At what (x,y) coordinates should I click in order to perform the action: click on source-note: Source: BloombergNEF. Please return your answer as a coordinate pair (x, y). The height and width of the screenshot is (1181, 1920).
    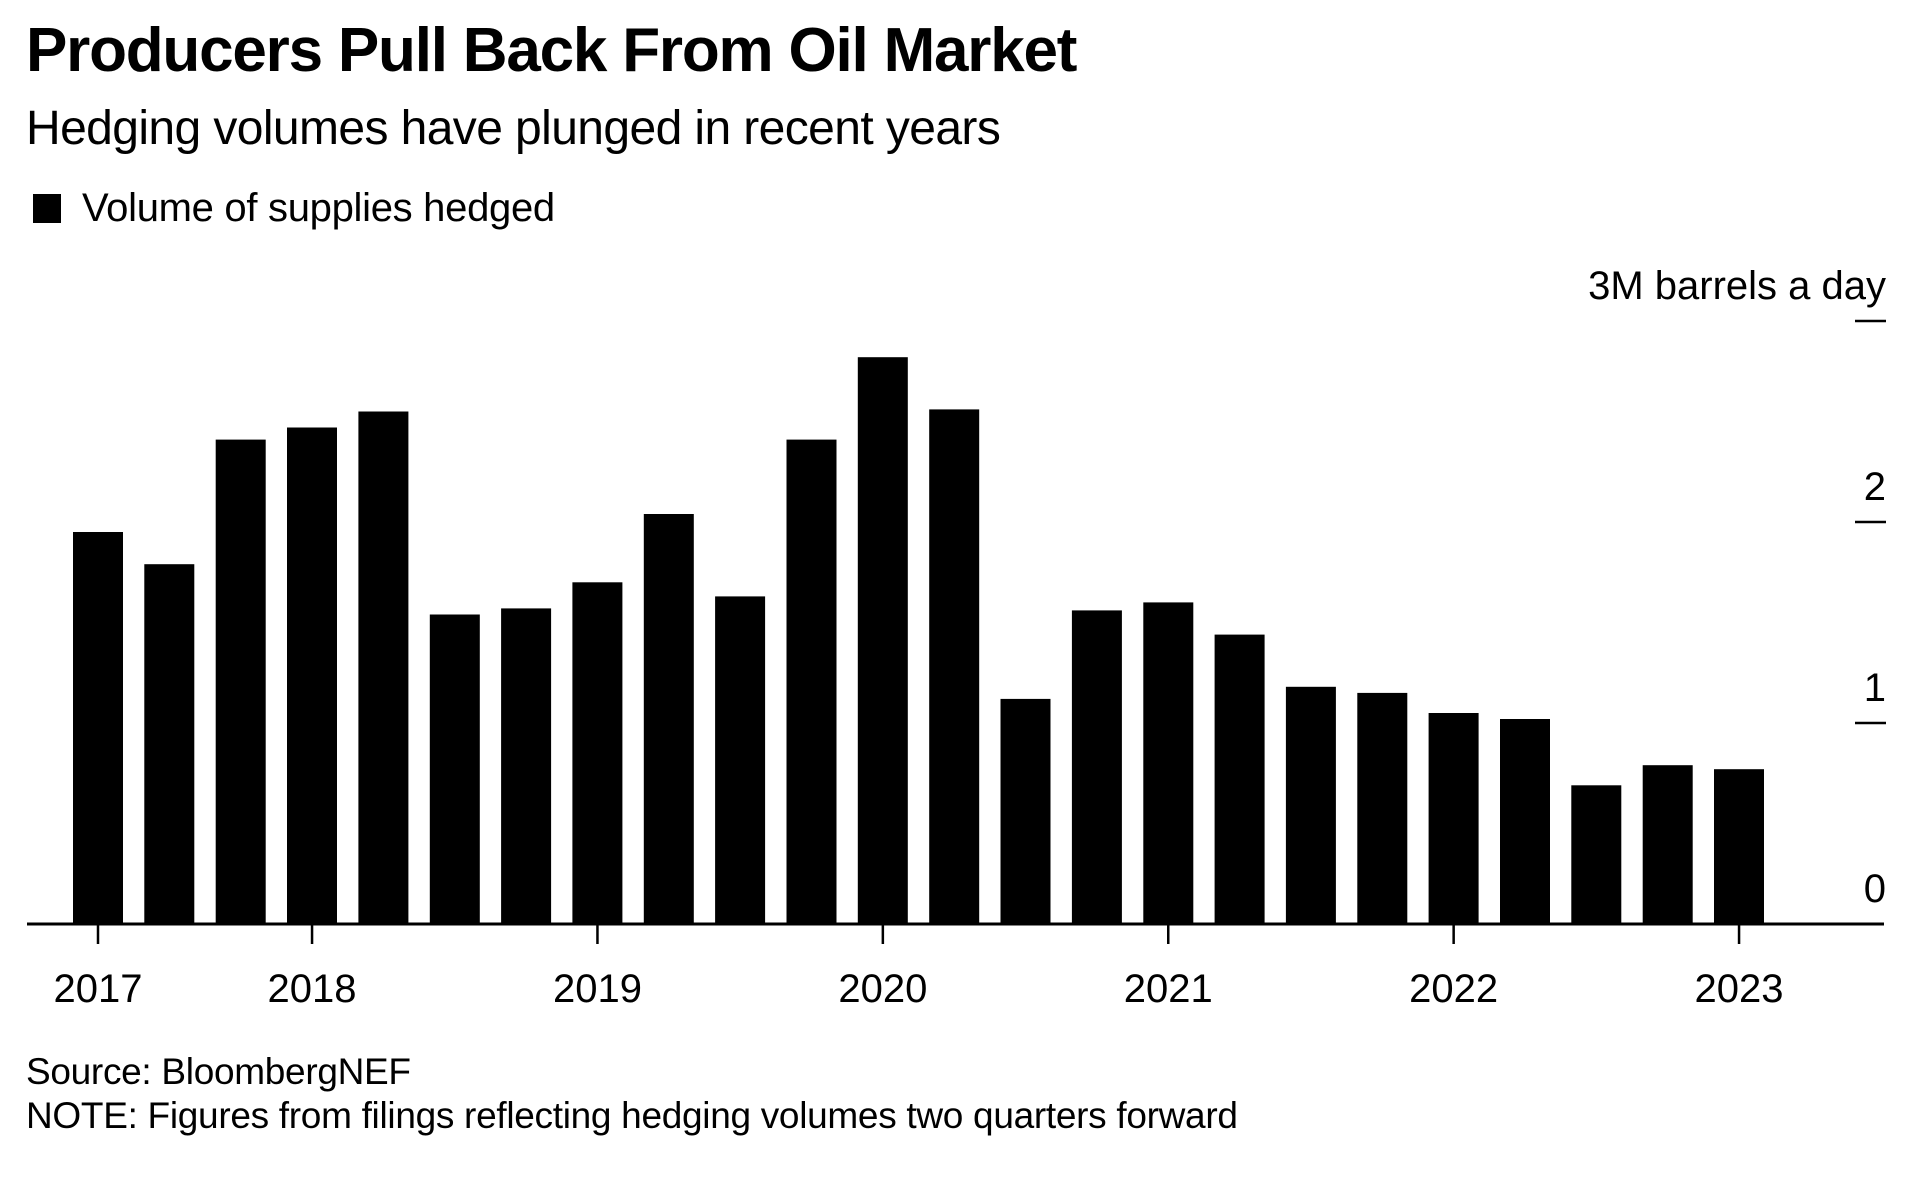
    Looking at the image, I should click on (218, 1071).